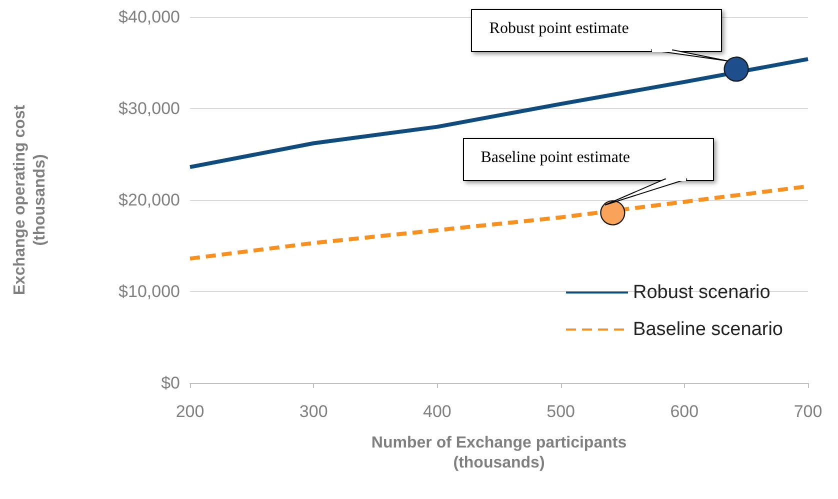 The height and width of the screenshot is (499, 838). What do you see at coordinates (170, 383) in the screenshot?
I see `y-tick-label: $0` at bounding box center [170, 383].